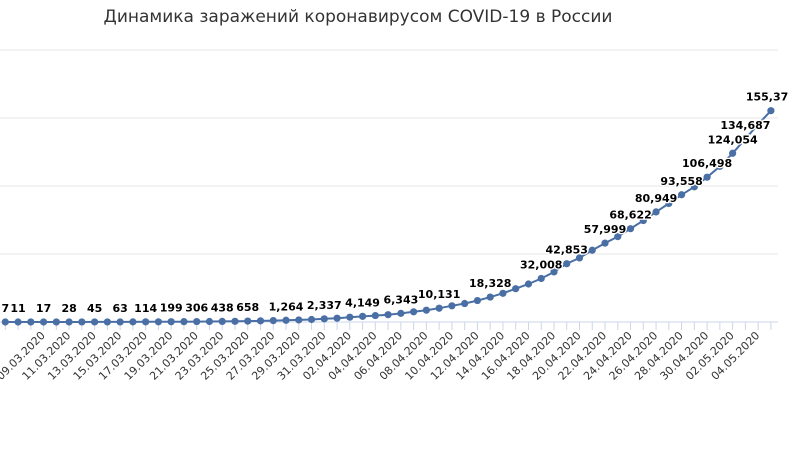 The height and width of the screenshot is (455, 788). What do you see at coordinates (5, 308) in the screenshot?
I see `data-label: 7` at bounding box center [5, 308].